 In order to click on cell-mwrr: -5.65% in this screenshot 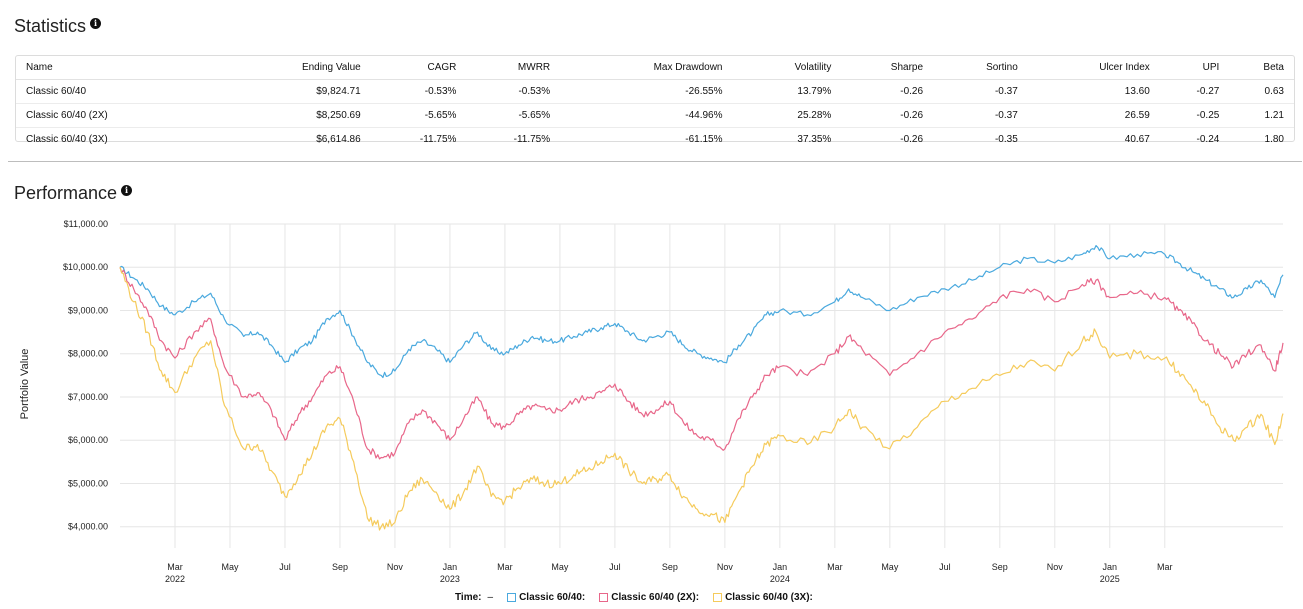, I will do `click(504, 115)`.